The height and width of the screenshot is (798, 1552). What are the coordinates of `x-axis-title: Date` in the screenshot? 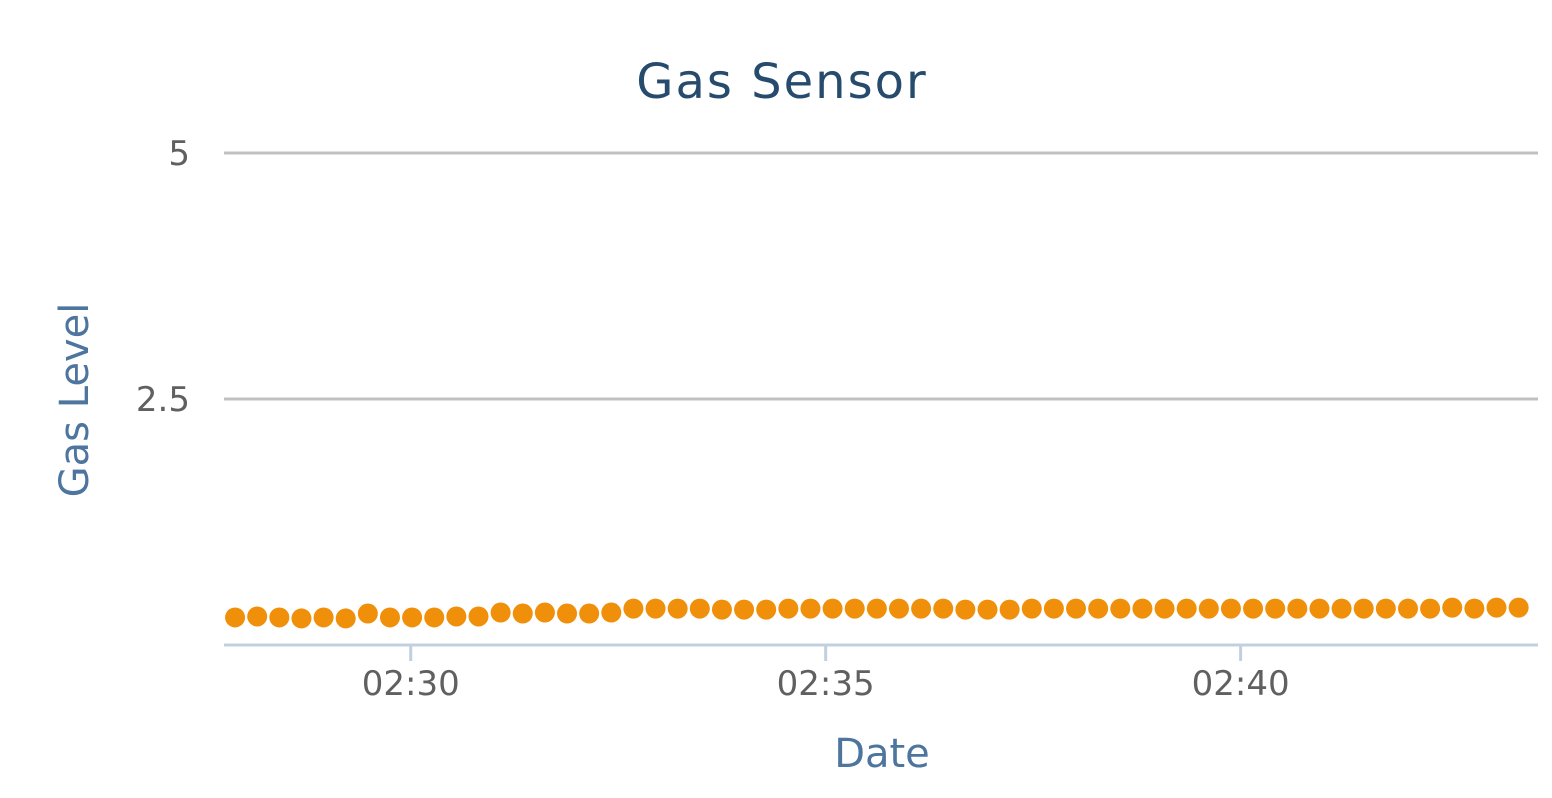 It's located at (882, 754).